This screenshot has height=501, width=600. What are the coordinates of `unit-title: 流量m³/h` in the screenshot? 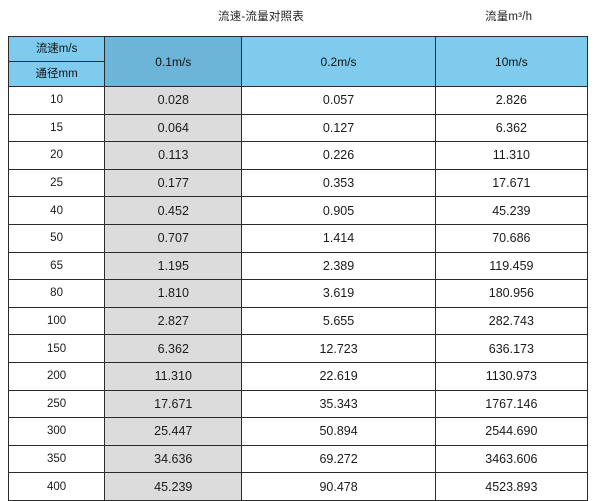 It's located at (509, 17).